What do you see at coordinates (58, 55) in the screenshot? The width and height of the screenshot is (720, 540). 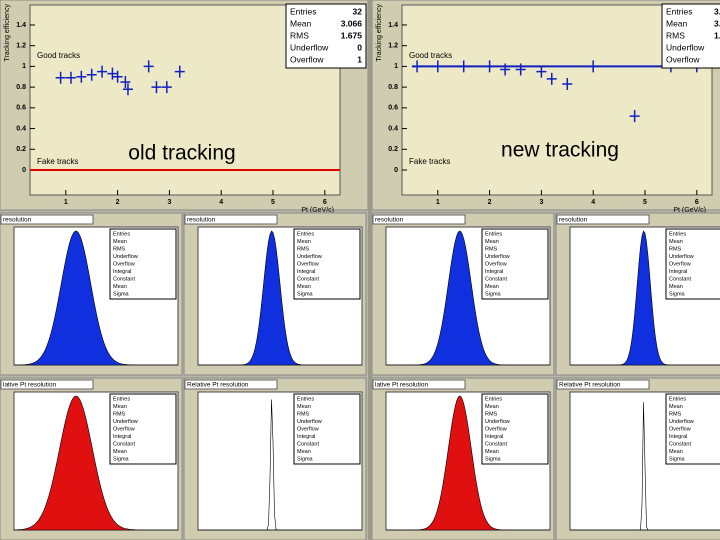 I see `good-label: Good tracks` at bounding box center [58, 55].